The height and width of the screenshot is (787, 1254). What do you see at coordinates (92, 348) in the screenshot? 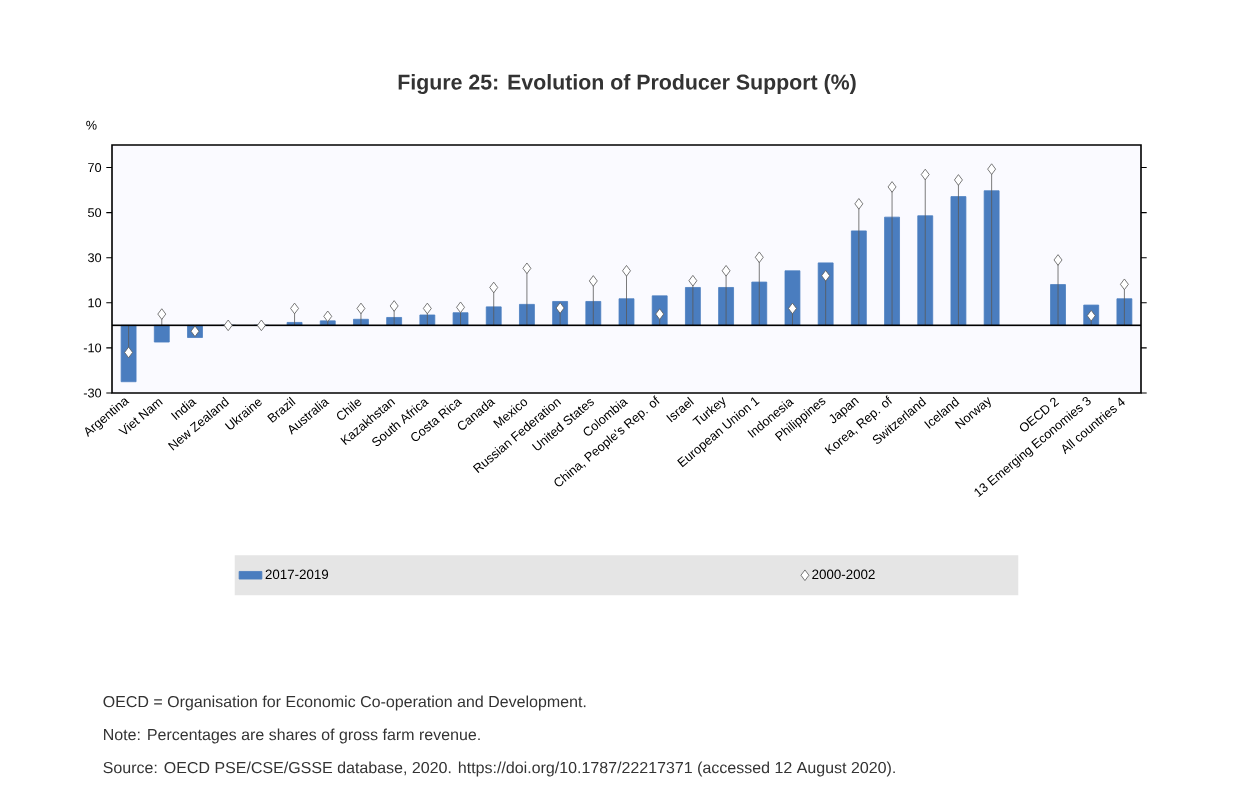
I see `y-tick-label: -10` at bounding box center [92, 348].